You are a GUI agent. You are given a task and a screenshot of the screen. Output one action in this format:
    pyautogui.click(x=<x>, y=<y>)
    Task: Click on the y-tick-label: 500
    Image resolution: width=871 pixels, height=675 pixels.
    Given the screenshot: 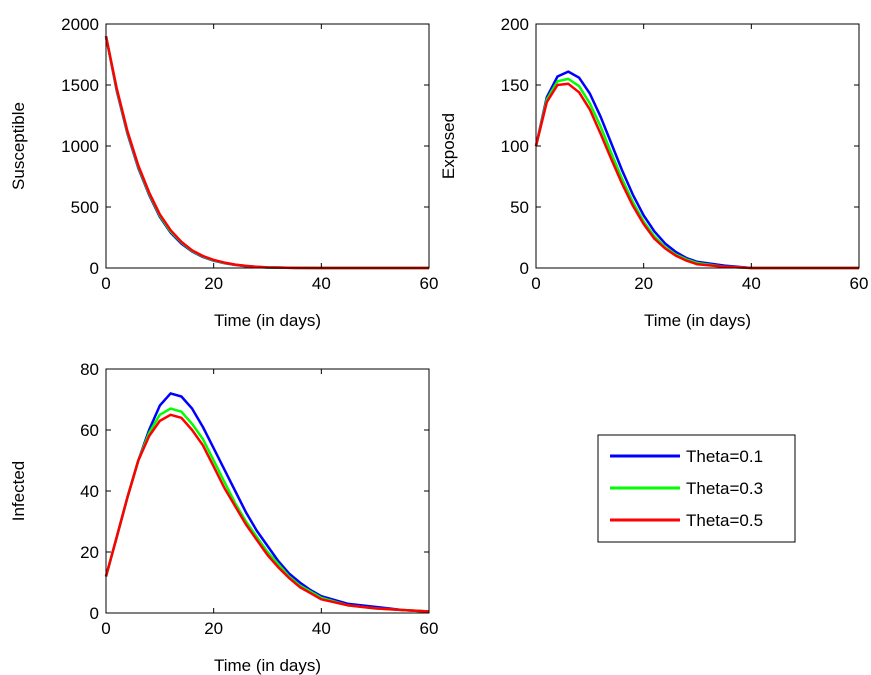 What is the action you would take?
    pyautogui.click(x=85, y=207)
    